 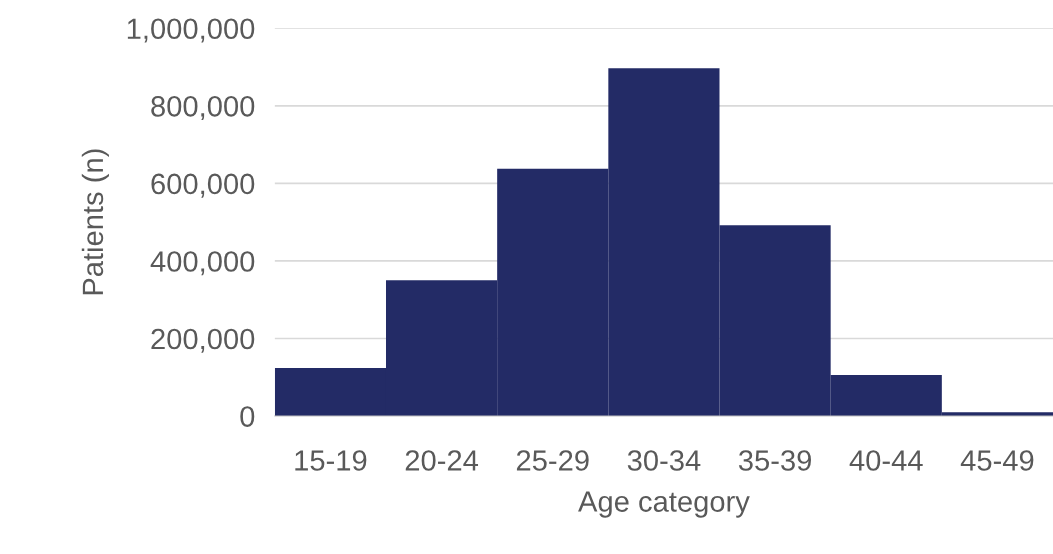 I want to click on y-tick-label: 1,000,000, so click(x=191, y=30).